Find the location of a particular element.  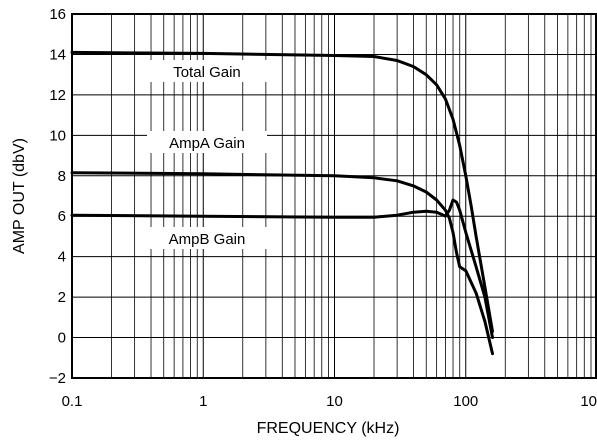

y-tick-label: 4 is located at coordinates (62, 257).